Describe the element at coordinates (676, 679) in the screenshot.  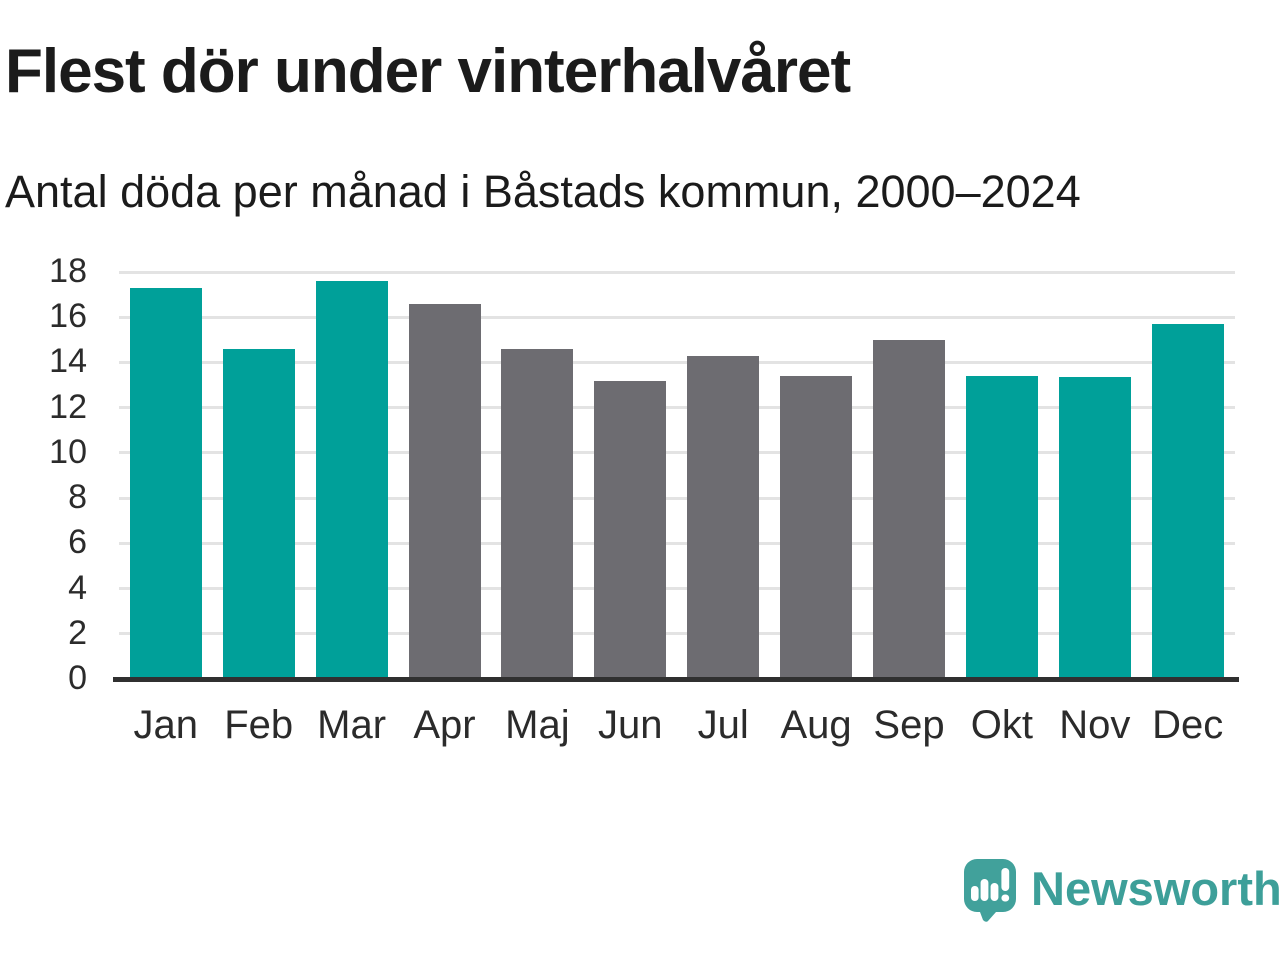
I see `x-axis-baseline` at that location.